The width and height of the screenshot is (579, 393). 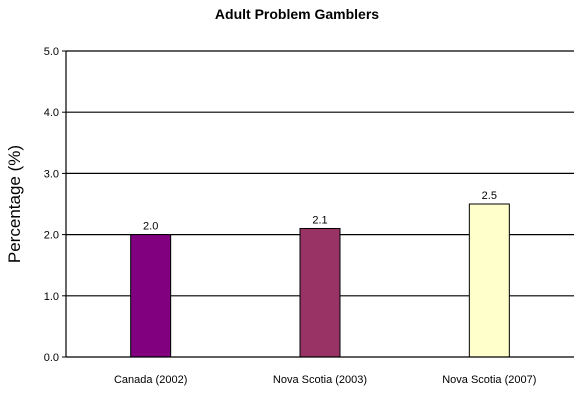 I want to click on y-axis-label: Percentage (%), so click(x=14, y=204).